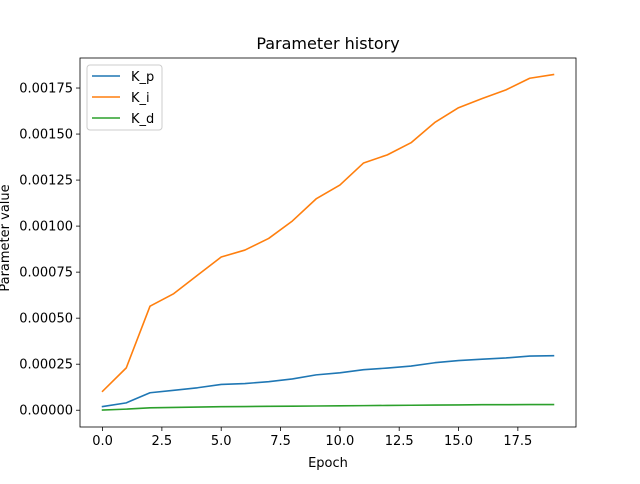 Image resolution: width=640 pixels, height=484 pixels. I want to click on series-line-k-p, so click(328, 381).